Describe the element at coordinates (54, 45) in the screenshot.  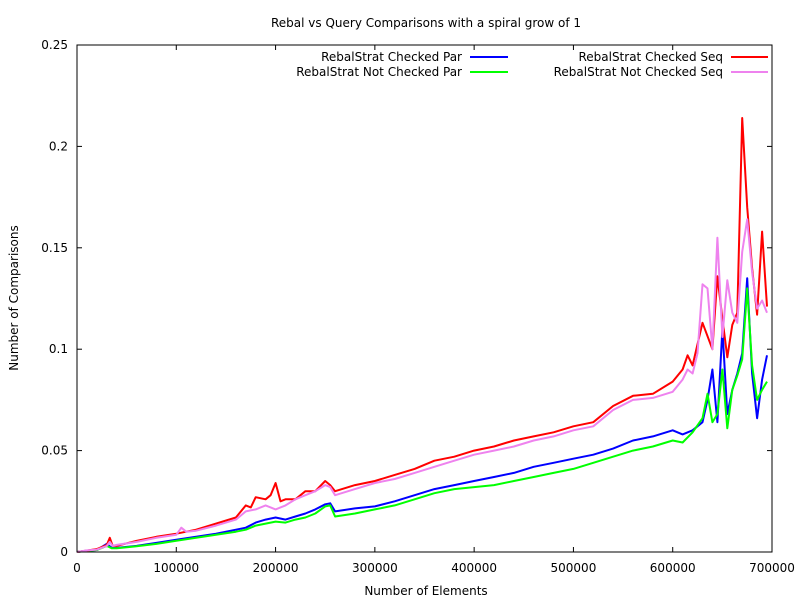
I see `y-tick-label: 0.25` at that location.